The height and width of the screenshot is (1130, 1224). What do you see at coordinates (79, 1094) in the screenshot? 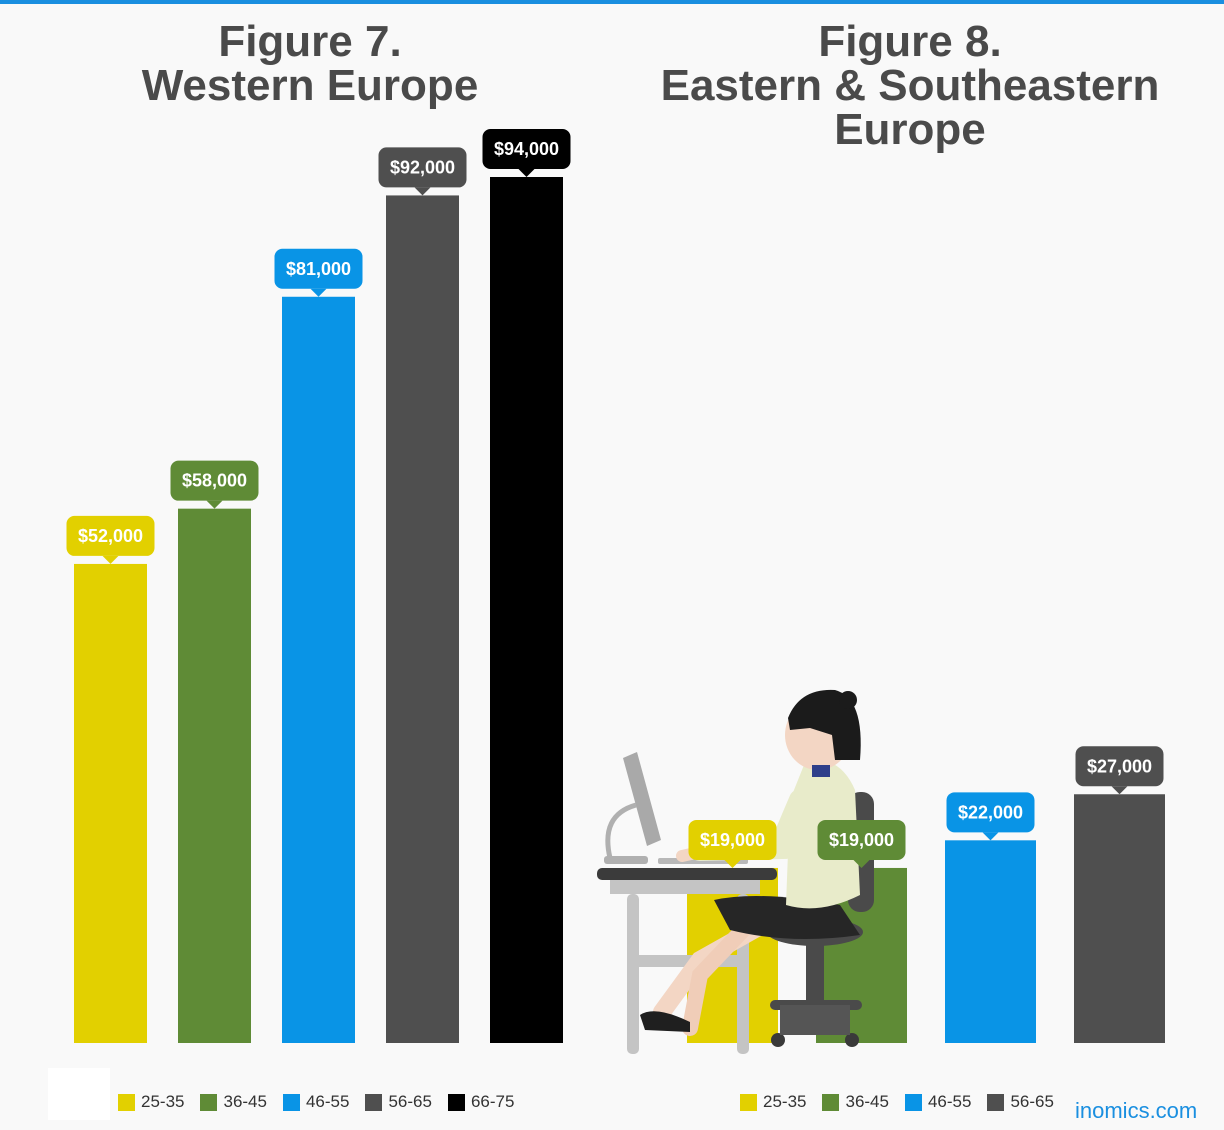
I see `legend-background` at bounding box center [79, 1094].